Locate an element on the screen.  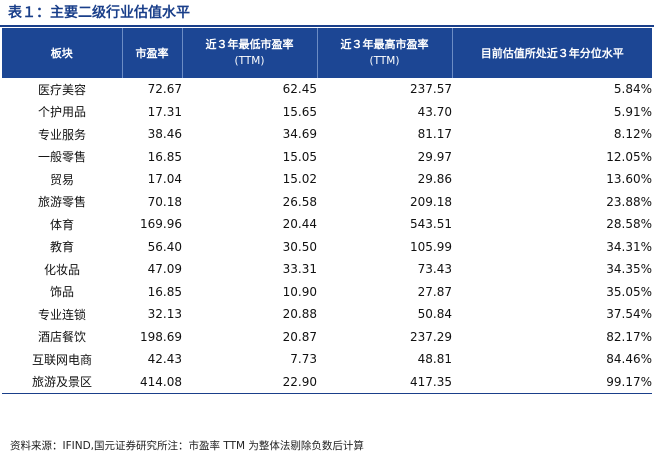
percentile-cell: 34.31% is located at coordinates (629, 246).